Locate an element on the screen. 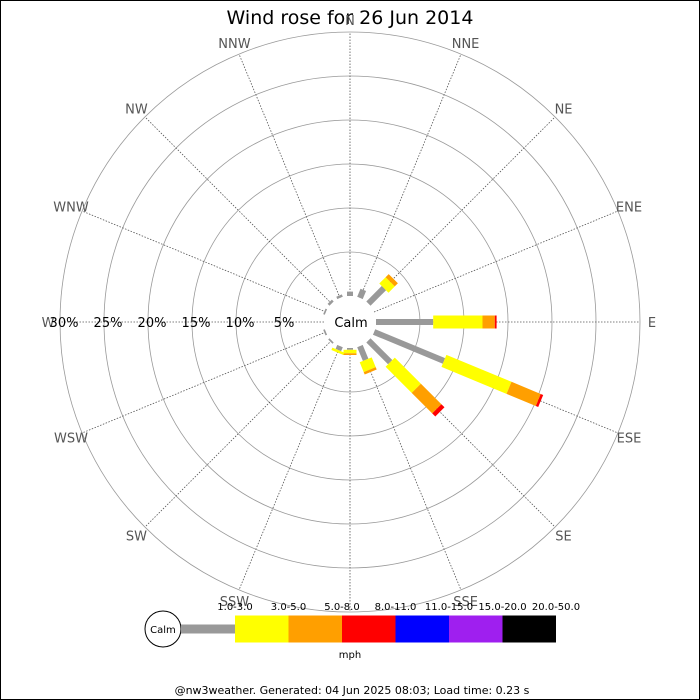 The height and width of the screenshot is (700, 700). direction-label-sw: SW is located at coordinates (136, 537).